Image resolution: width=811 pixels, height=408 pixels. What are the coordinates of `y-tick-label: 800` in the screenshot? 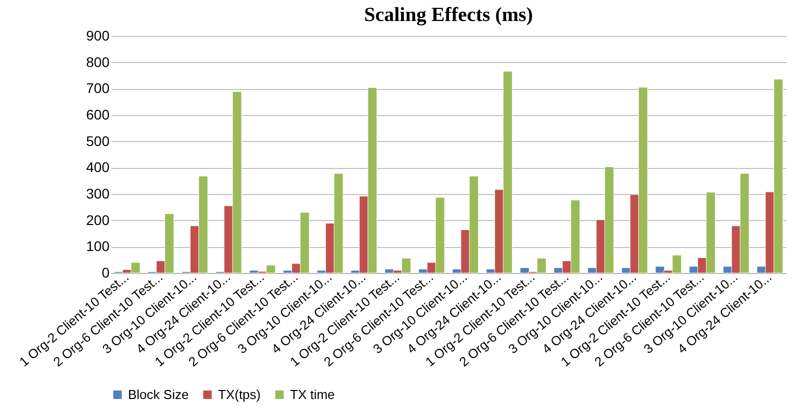 It's located at (98, 62).